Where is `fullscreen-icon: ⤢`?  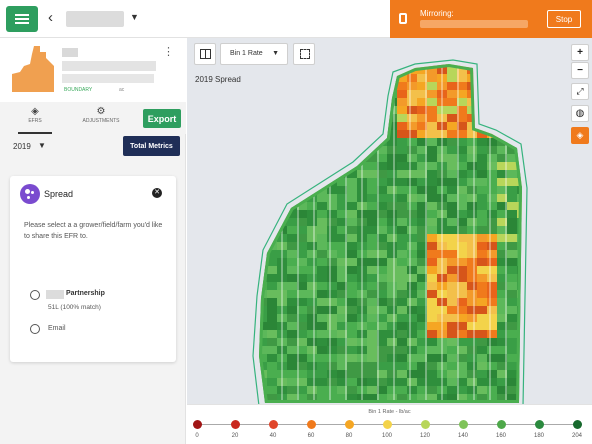 fullscreen-icon: ⤢ is located at coordinates (580, 91).